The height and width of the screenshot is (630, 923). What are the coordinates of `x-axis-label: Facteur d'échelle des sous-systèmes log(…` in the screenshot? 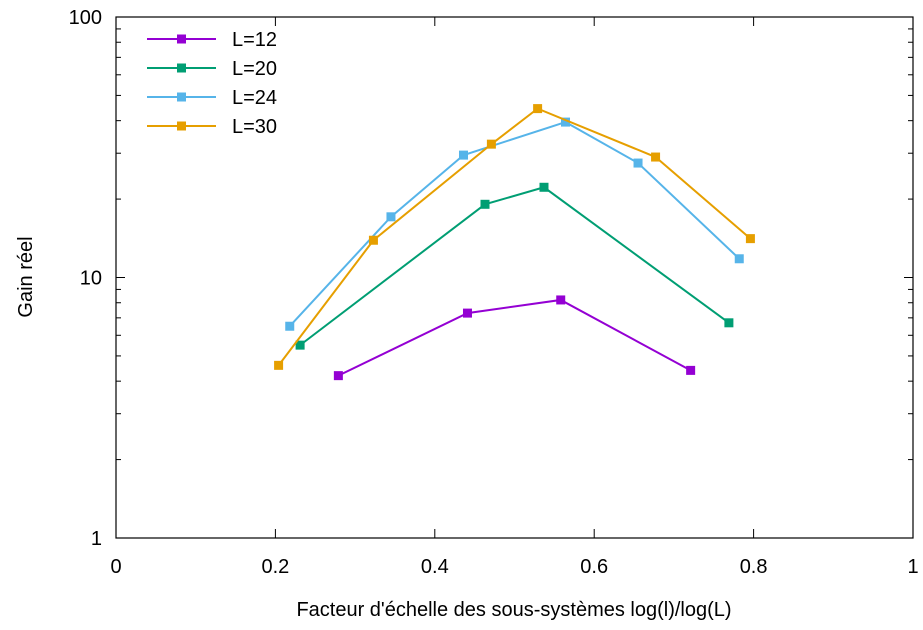 It's located at (513, 610).